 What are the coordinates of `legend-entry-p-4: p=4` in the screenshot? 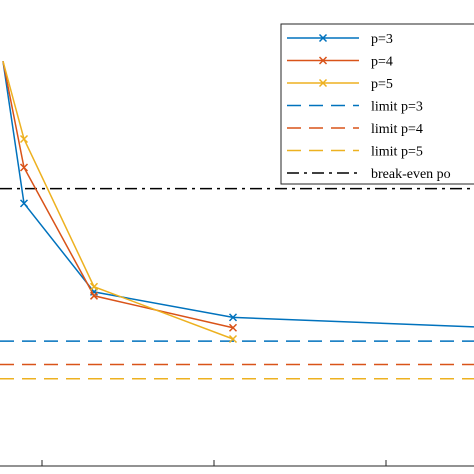 It's located at (340, 62).